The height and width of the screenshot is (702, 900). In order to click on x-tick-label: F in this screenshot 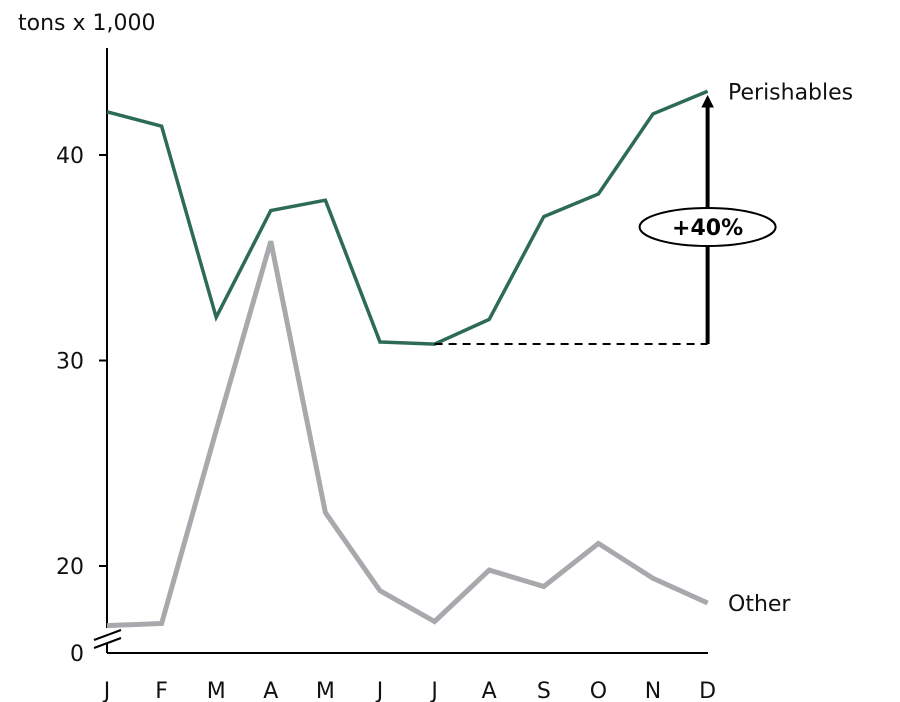, I will do `click(161, 690)`.